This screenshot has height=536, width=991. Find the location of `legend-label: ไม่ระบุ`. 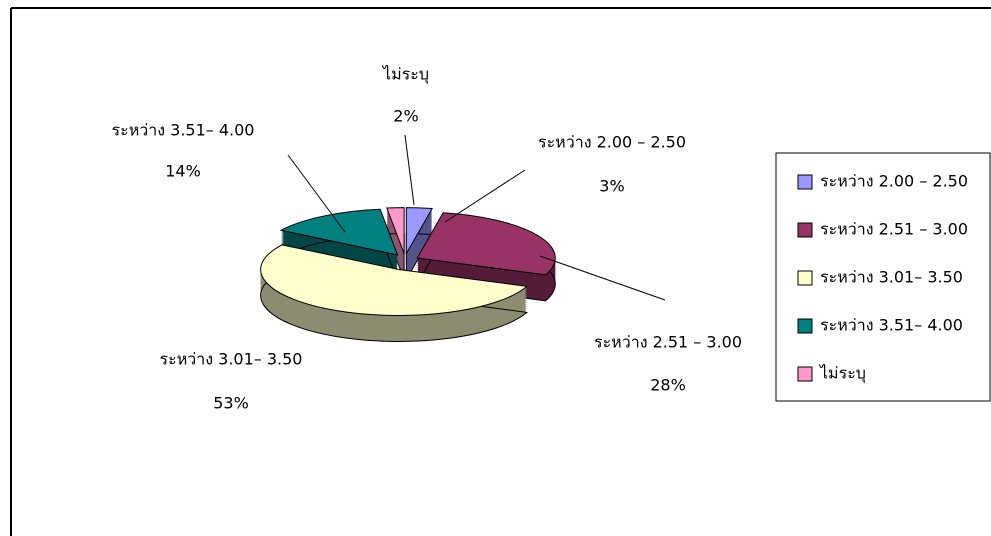

legend-label: ไม่ระบุ is located at coordinates (842, 374).